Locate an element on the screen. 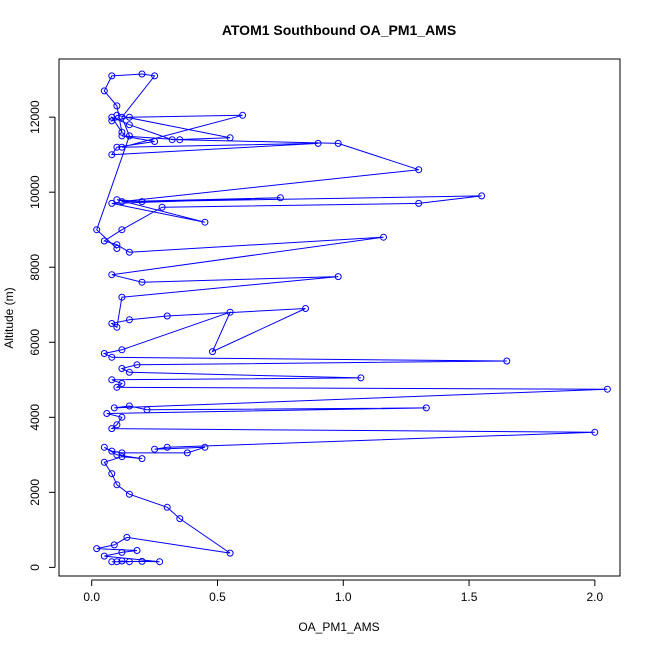  chart-title: ATOM1 Southbound OA_PM1_AMS is located at coordinates (339, 30).